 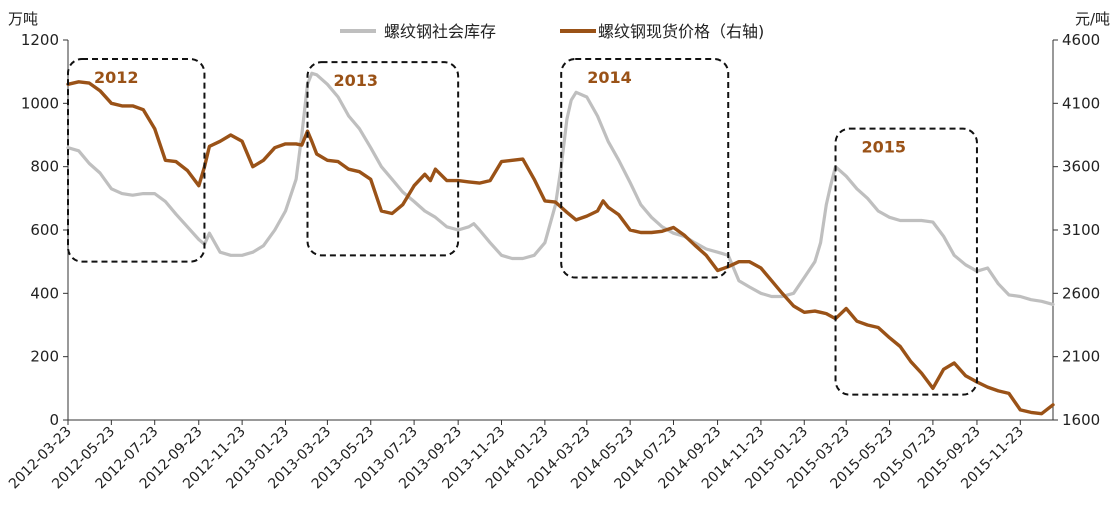 I want to click on left-tick-label: 600, so click(x=44, y=230).